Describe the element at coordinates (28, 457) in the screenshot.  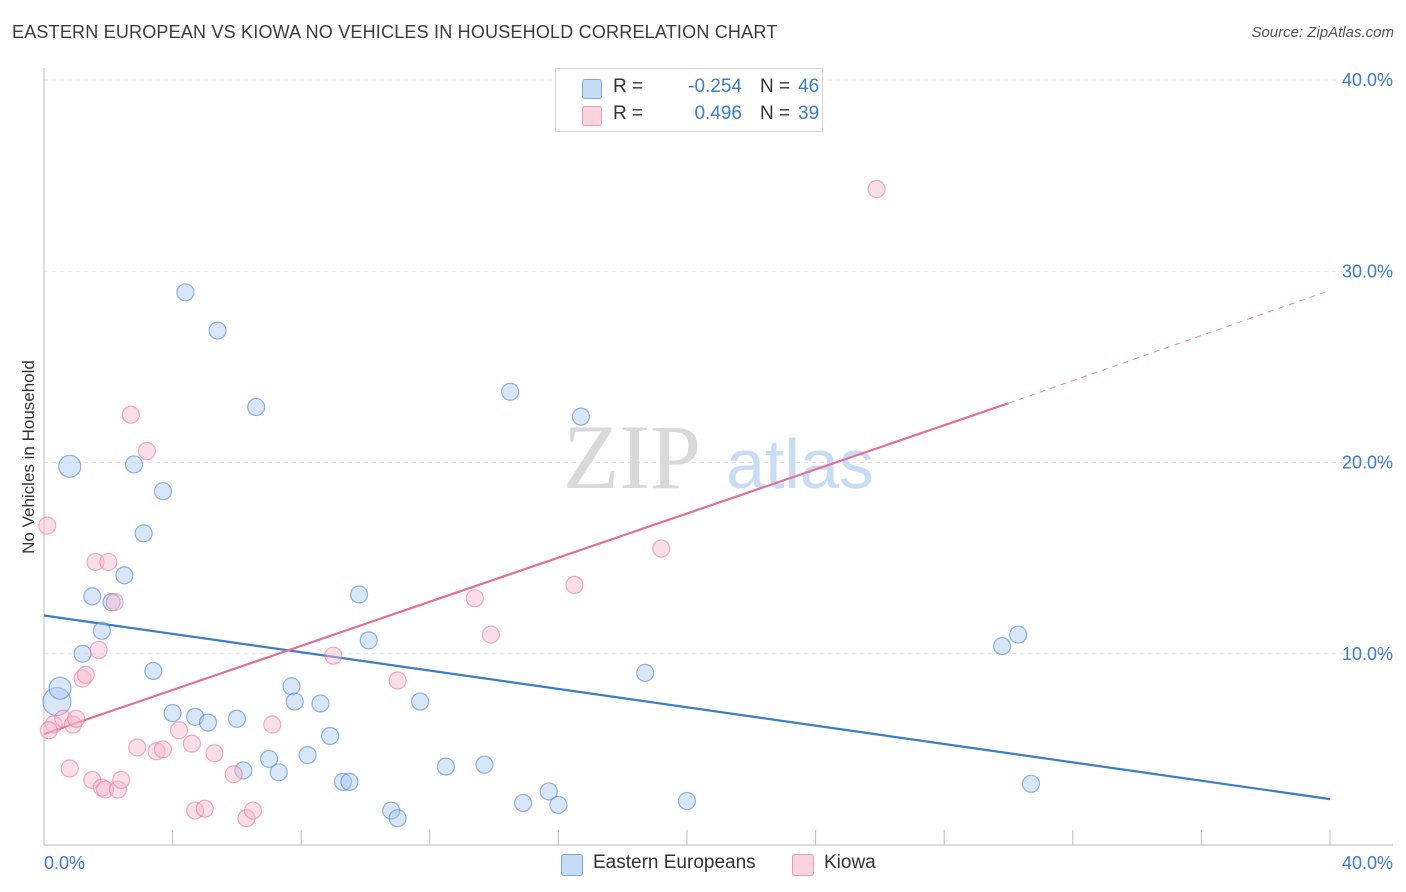
I see `y-axis-label: No Vehicles in Household` at that location.